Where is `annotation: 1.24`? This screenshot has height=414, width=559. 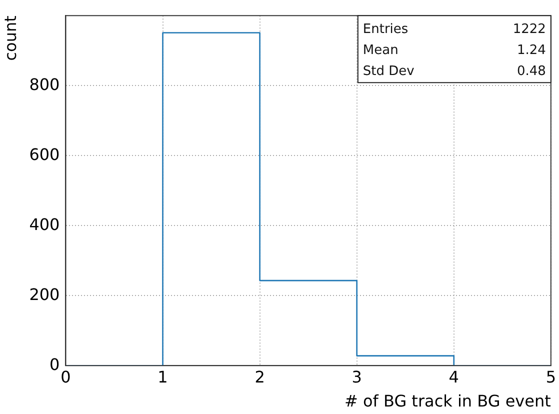
annotation: 1.24 is located at coordinates (531, 50).